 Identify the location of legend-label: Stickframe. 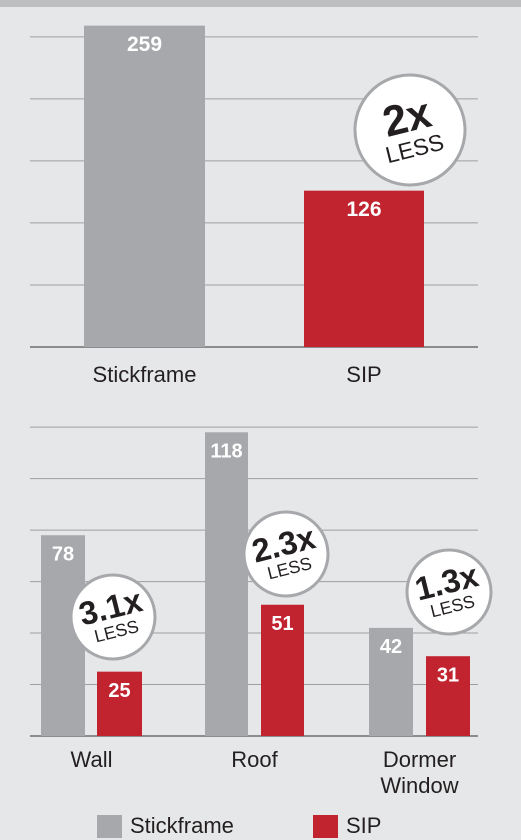
(182, 825).